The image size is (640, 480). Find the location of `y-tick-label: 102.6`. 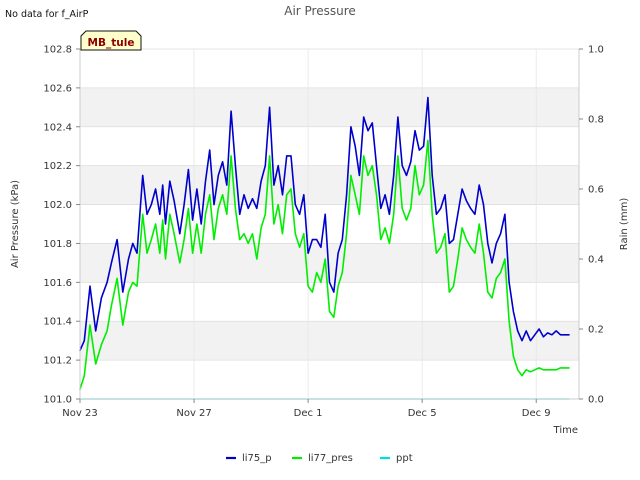

y-tick-label: 102.6 is located at coordinates (57, 88).